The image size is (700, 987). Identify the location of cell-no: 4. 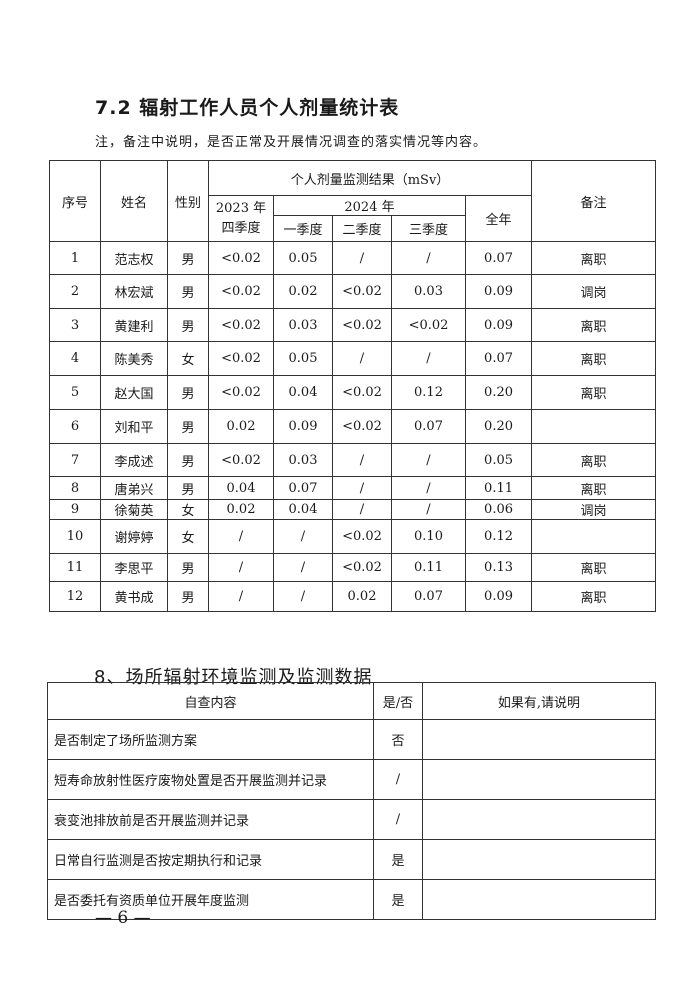
(75, 358).